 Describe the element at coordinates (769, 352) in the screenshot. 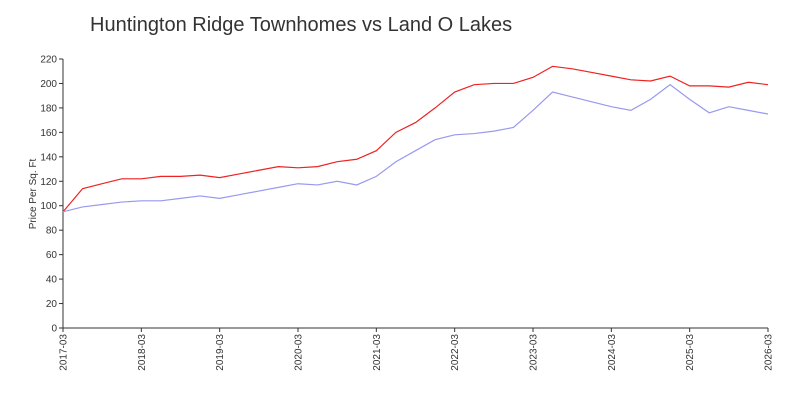

I see `x-tick-label: 2026-03` at that location.